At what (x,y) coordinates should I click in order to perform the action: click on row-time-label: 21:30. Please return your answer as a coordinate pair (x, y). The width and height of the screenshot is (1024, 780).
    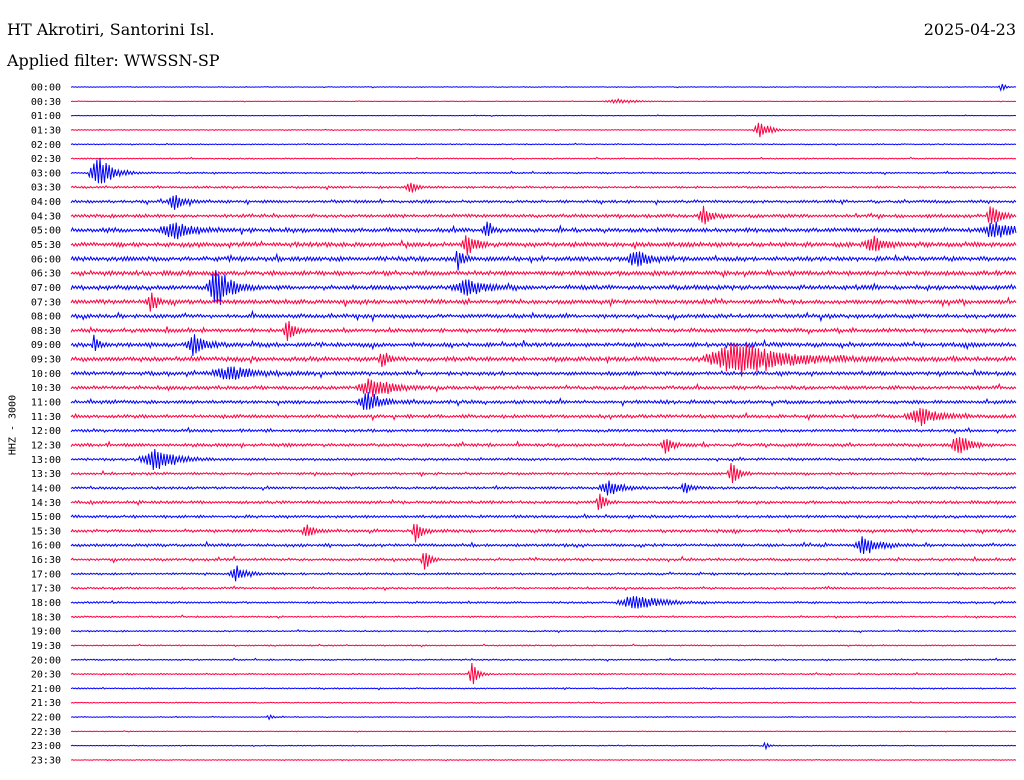
    Looking at the image, I should click on (46, 703).